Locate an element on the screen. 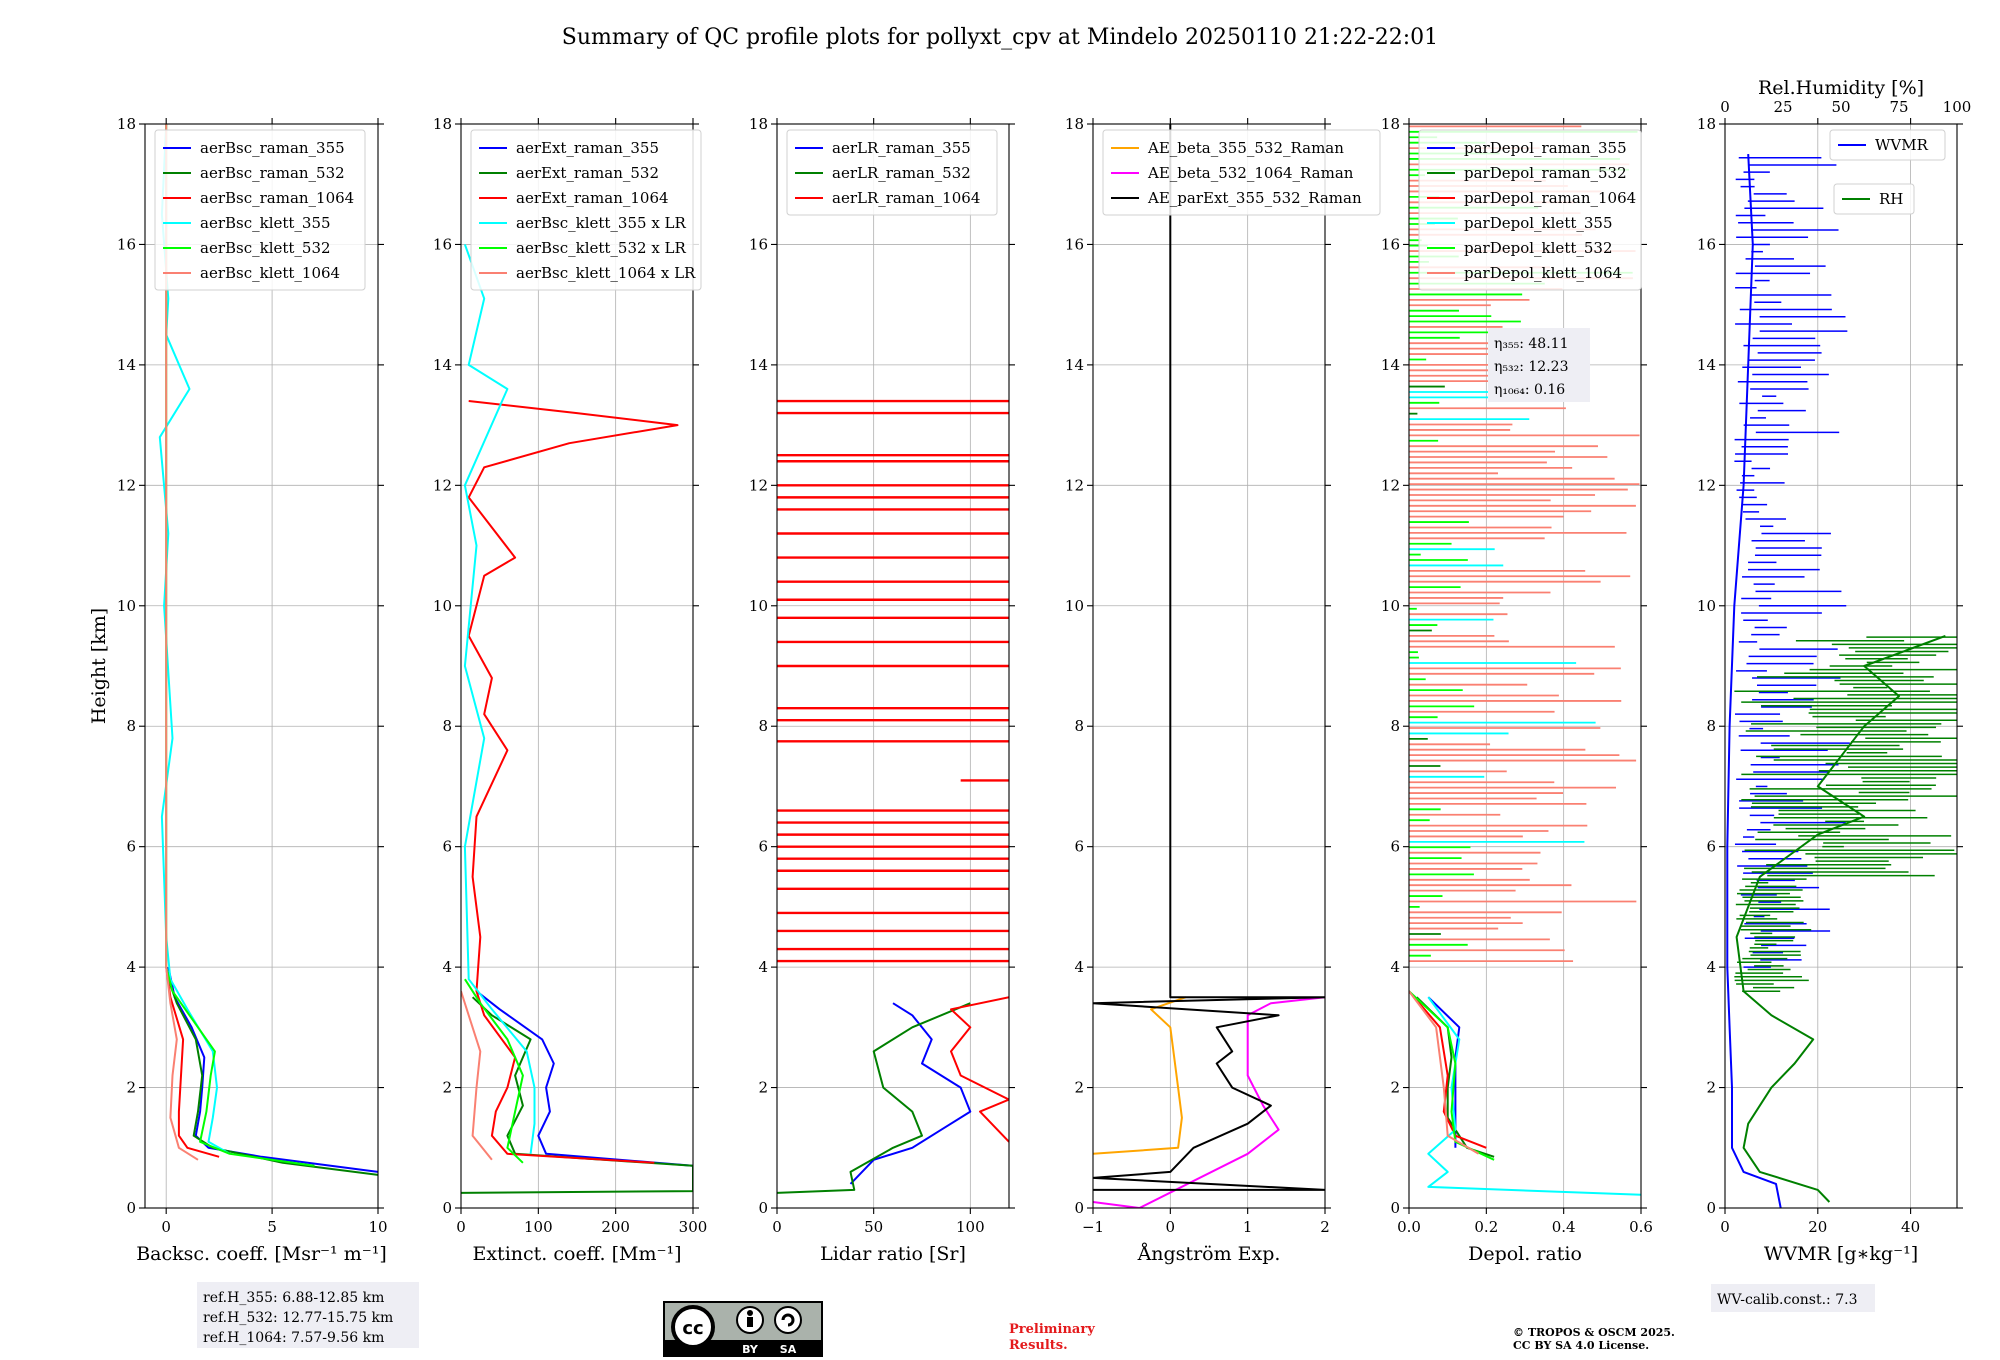 This screenshot has width=2000, height=1360. series-aerBsc_klett_355 x LR is located at coordinates (499, 699).